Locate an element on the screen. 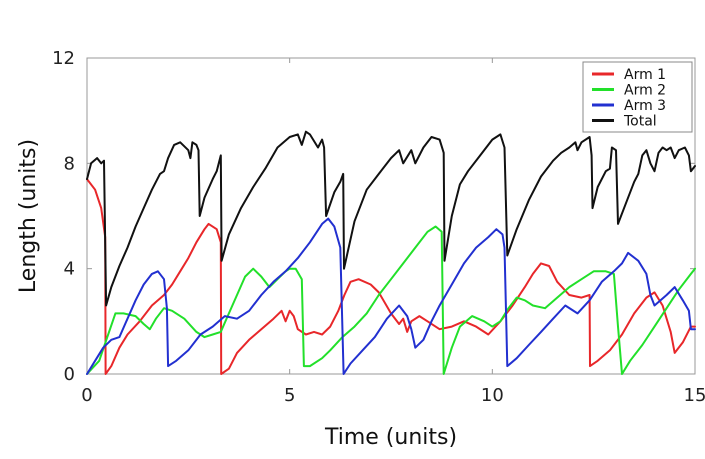 This screenshot has width=705, height=459. x-tick-label: 15 is located at coordinates (694, 395).